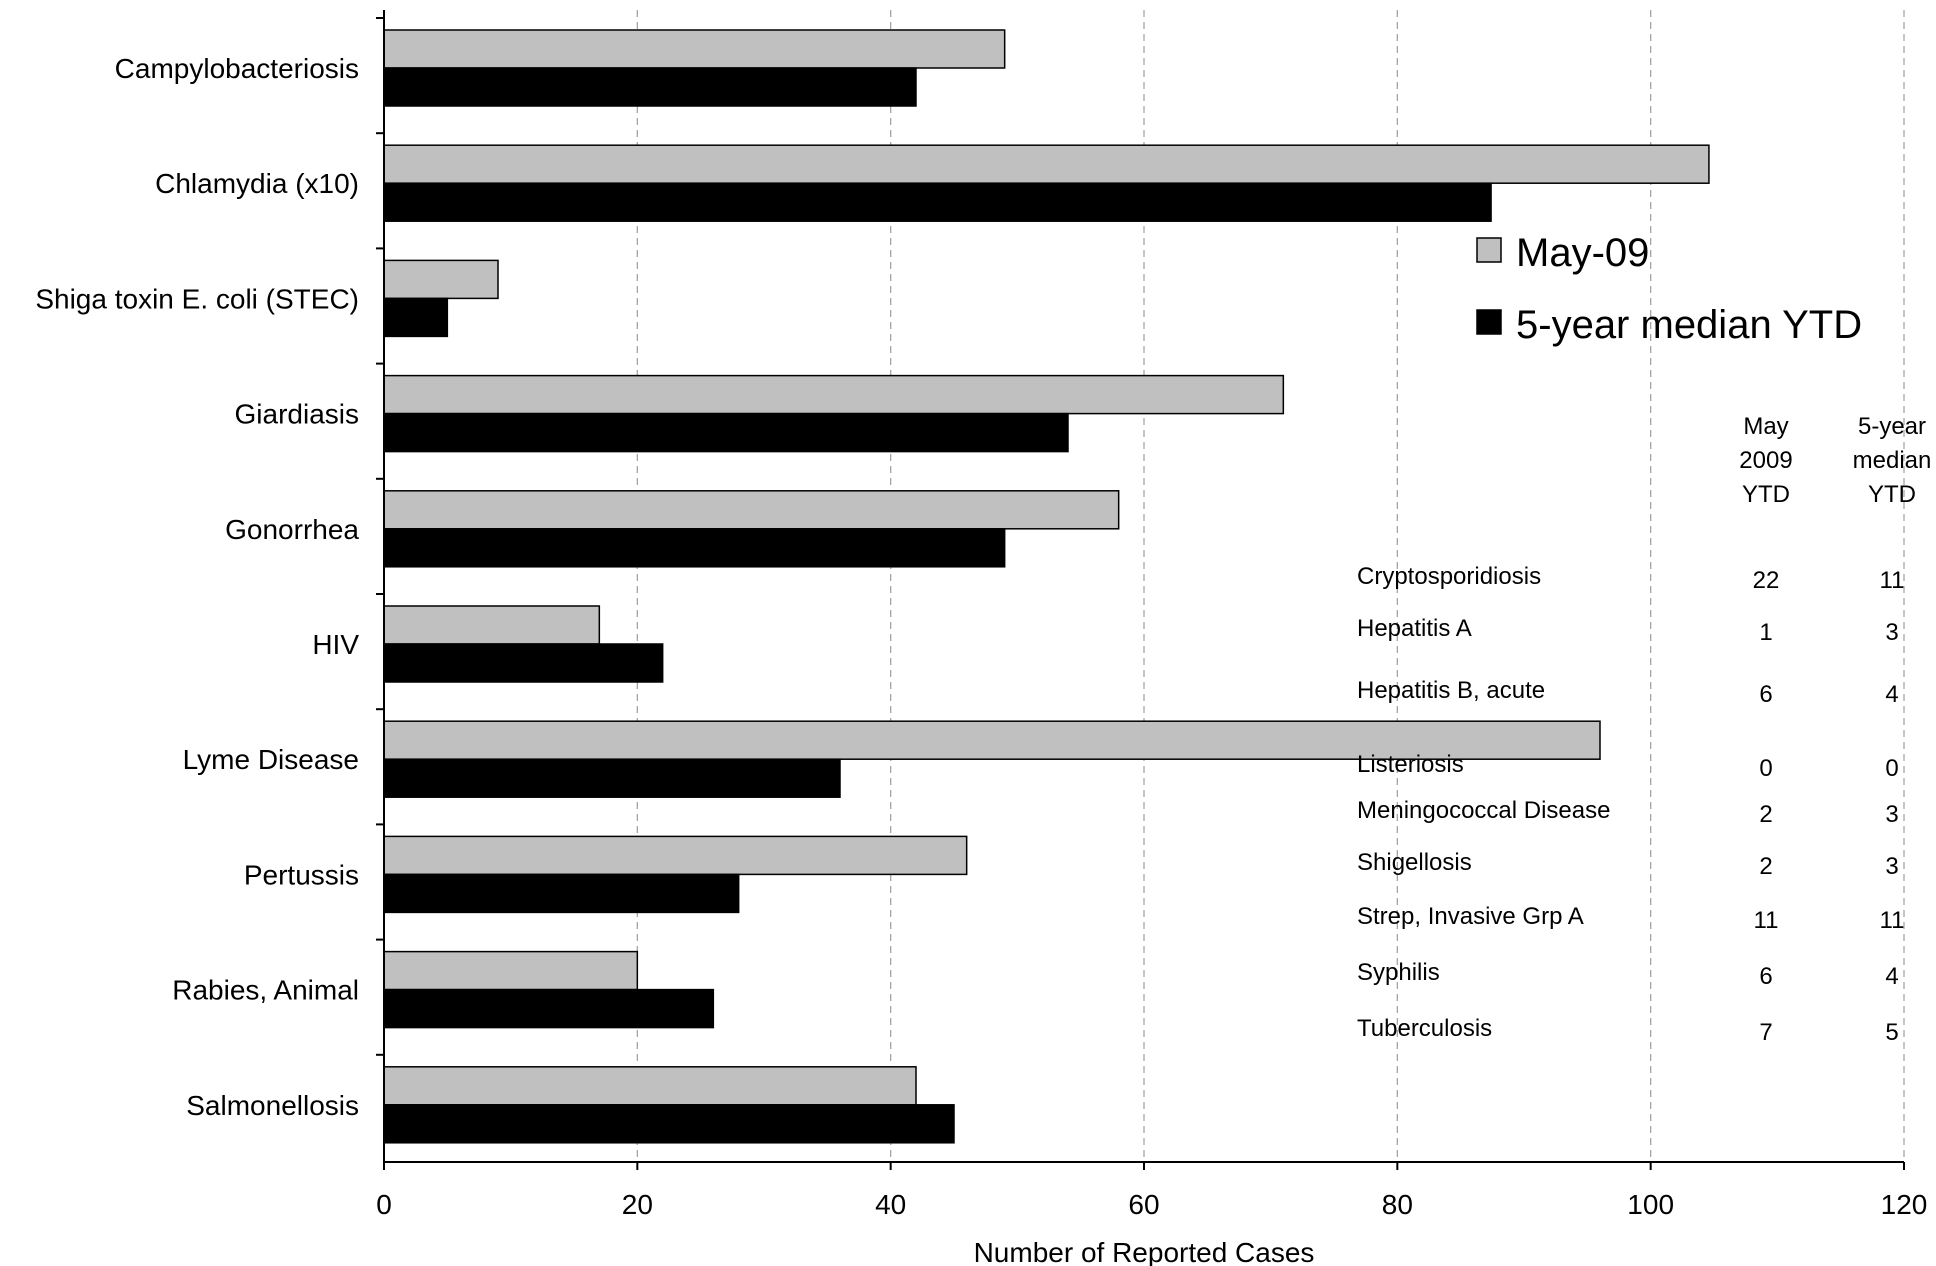 Image resolution: width=1936 pixels, height=1266 pixels. Describe the element at coordinates (265, 990) in the screenshot. I see `category-label: Rabies, Animal` at that location.